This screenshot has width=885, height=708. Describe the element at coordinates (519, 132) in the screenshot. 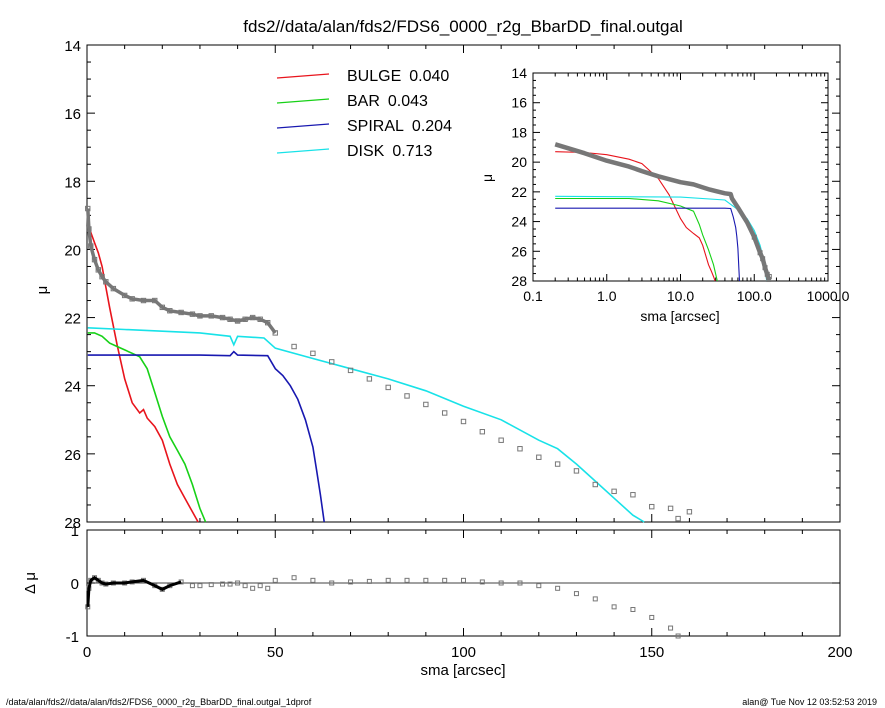

I see `inset-y-tick-label: 18` at that location.